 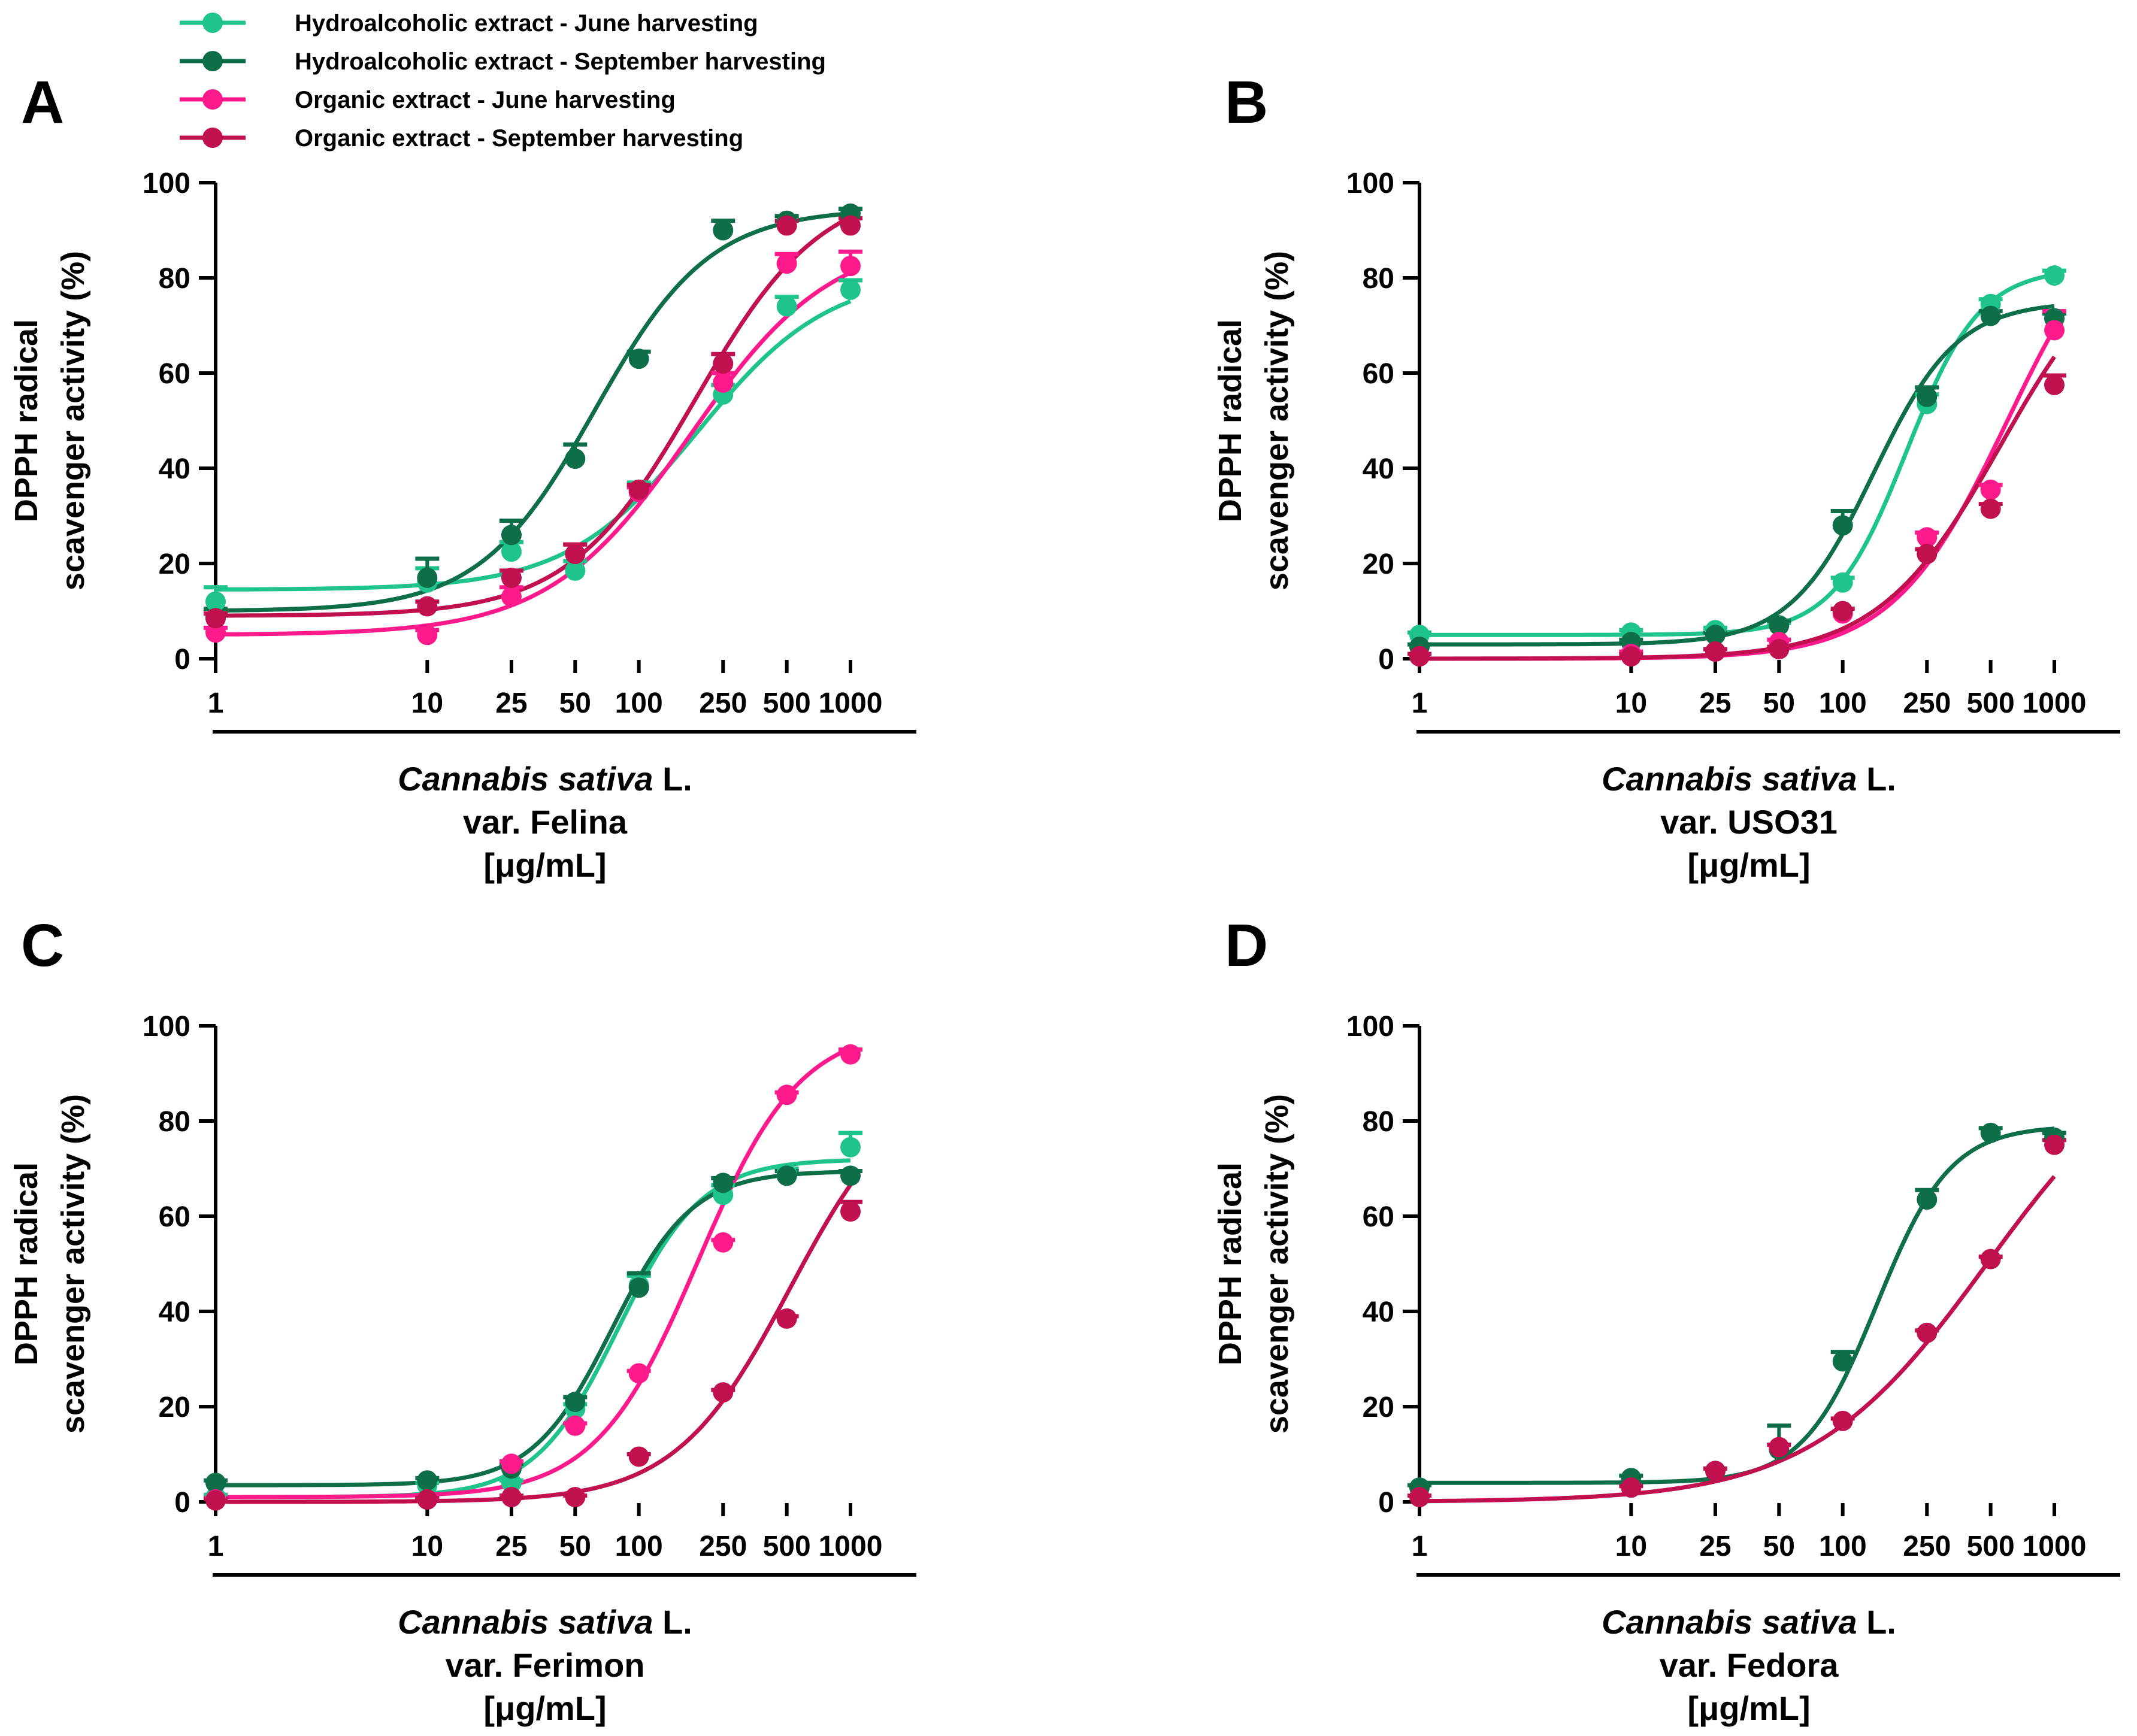 I want to click on y-tick-label: 20, so click(x=174, y=564).